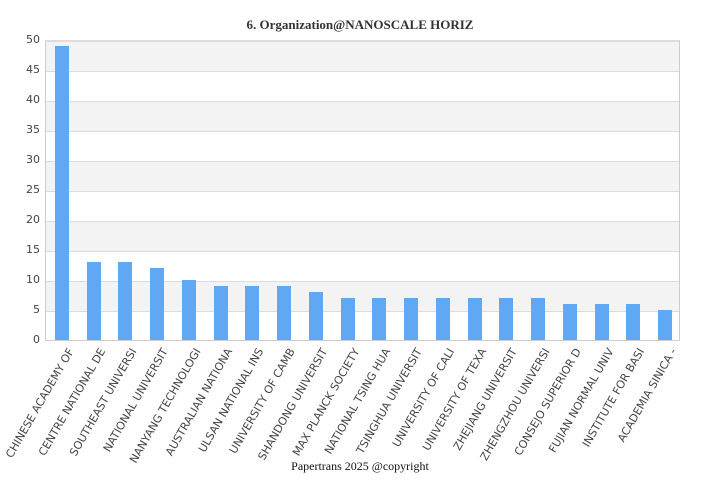 This screenshot has width=720, height=480. What do you see at coordinates (360, 466) in the screenshot?
I see `copyright-footer: Papertrans 2025 @copyright` at bounding box center [360, 466].